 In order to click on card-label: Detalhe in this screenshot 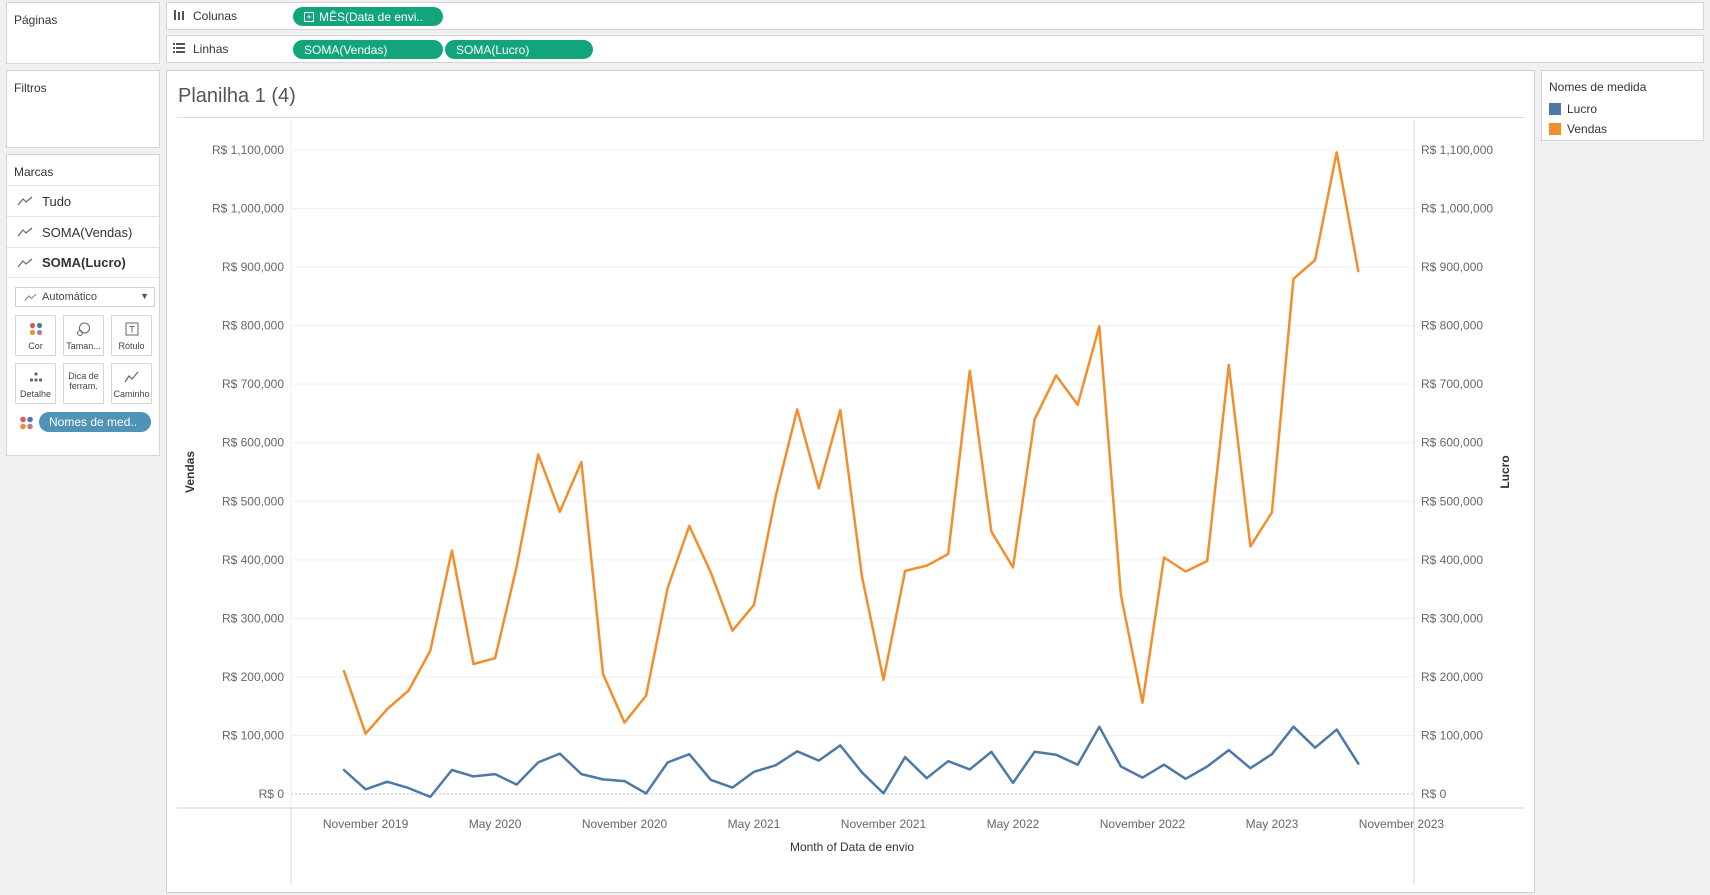, I will do `click(35, 394)`.